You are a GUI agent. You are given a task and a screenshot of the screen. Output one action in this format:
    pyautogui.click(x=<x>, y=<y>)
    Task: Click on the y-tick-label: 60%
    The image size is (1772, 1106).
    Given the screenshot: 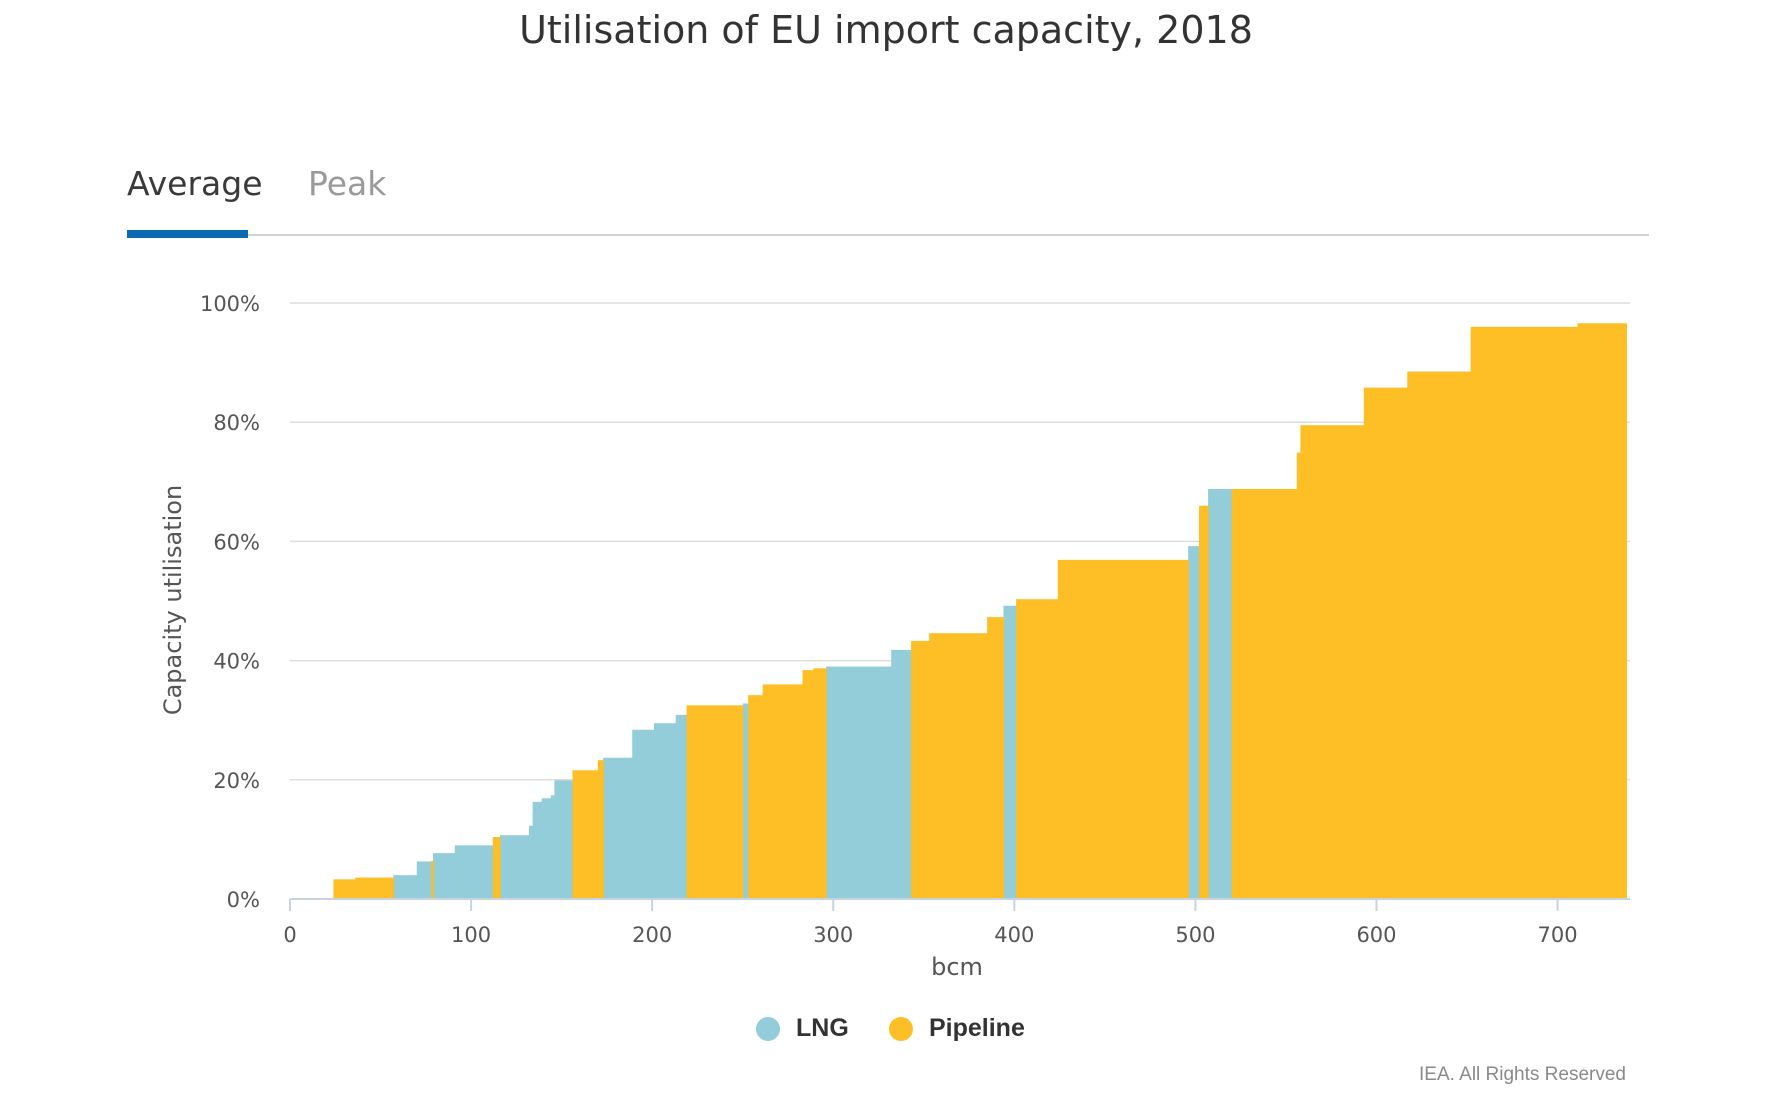 What is the action you would take?
    pyautogui.click(x=236, y=542)
    